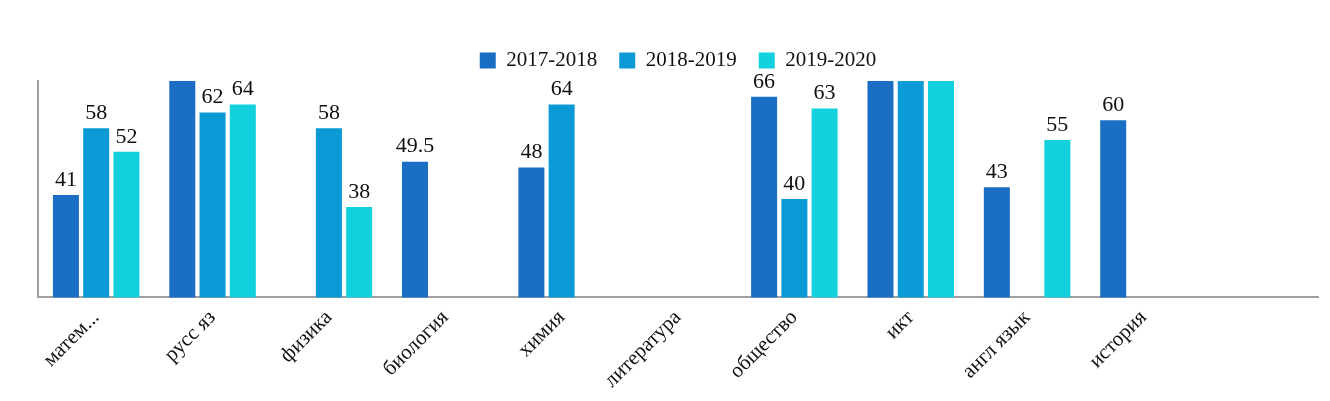  I want to click on data-label: 52, so click(126, 135).